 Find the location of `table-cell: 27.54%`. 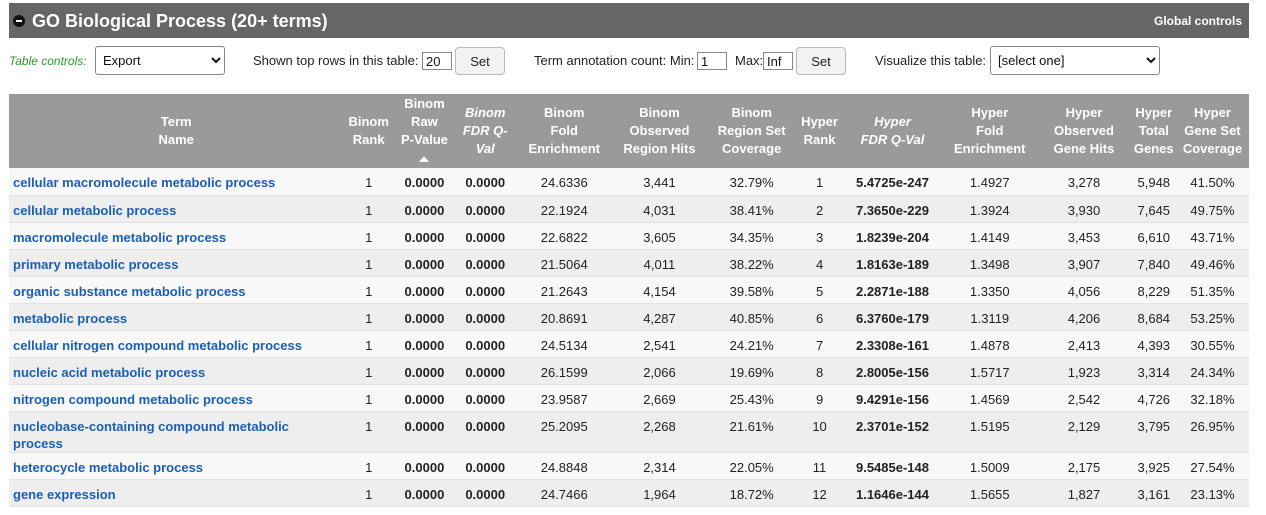

table-cell: 27.54% is located at coordinates (1212, 466).